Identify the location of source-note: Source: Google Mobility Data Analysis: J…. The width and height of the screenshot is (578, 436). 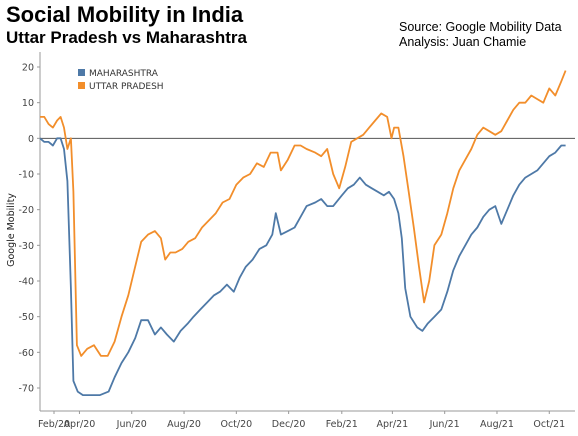
(480, 35).